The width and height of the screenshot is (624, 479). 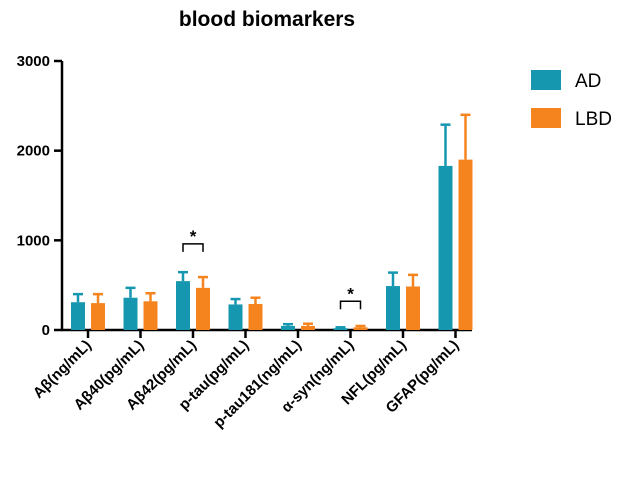 What do you see at coordinates (267, 19) in the screenshot?
I see `chart-title: blood biomarkers` at bounding box center [267, 19].